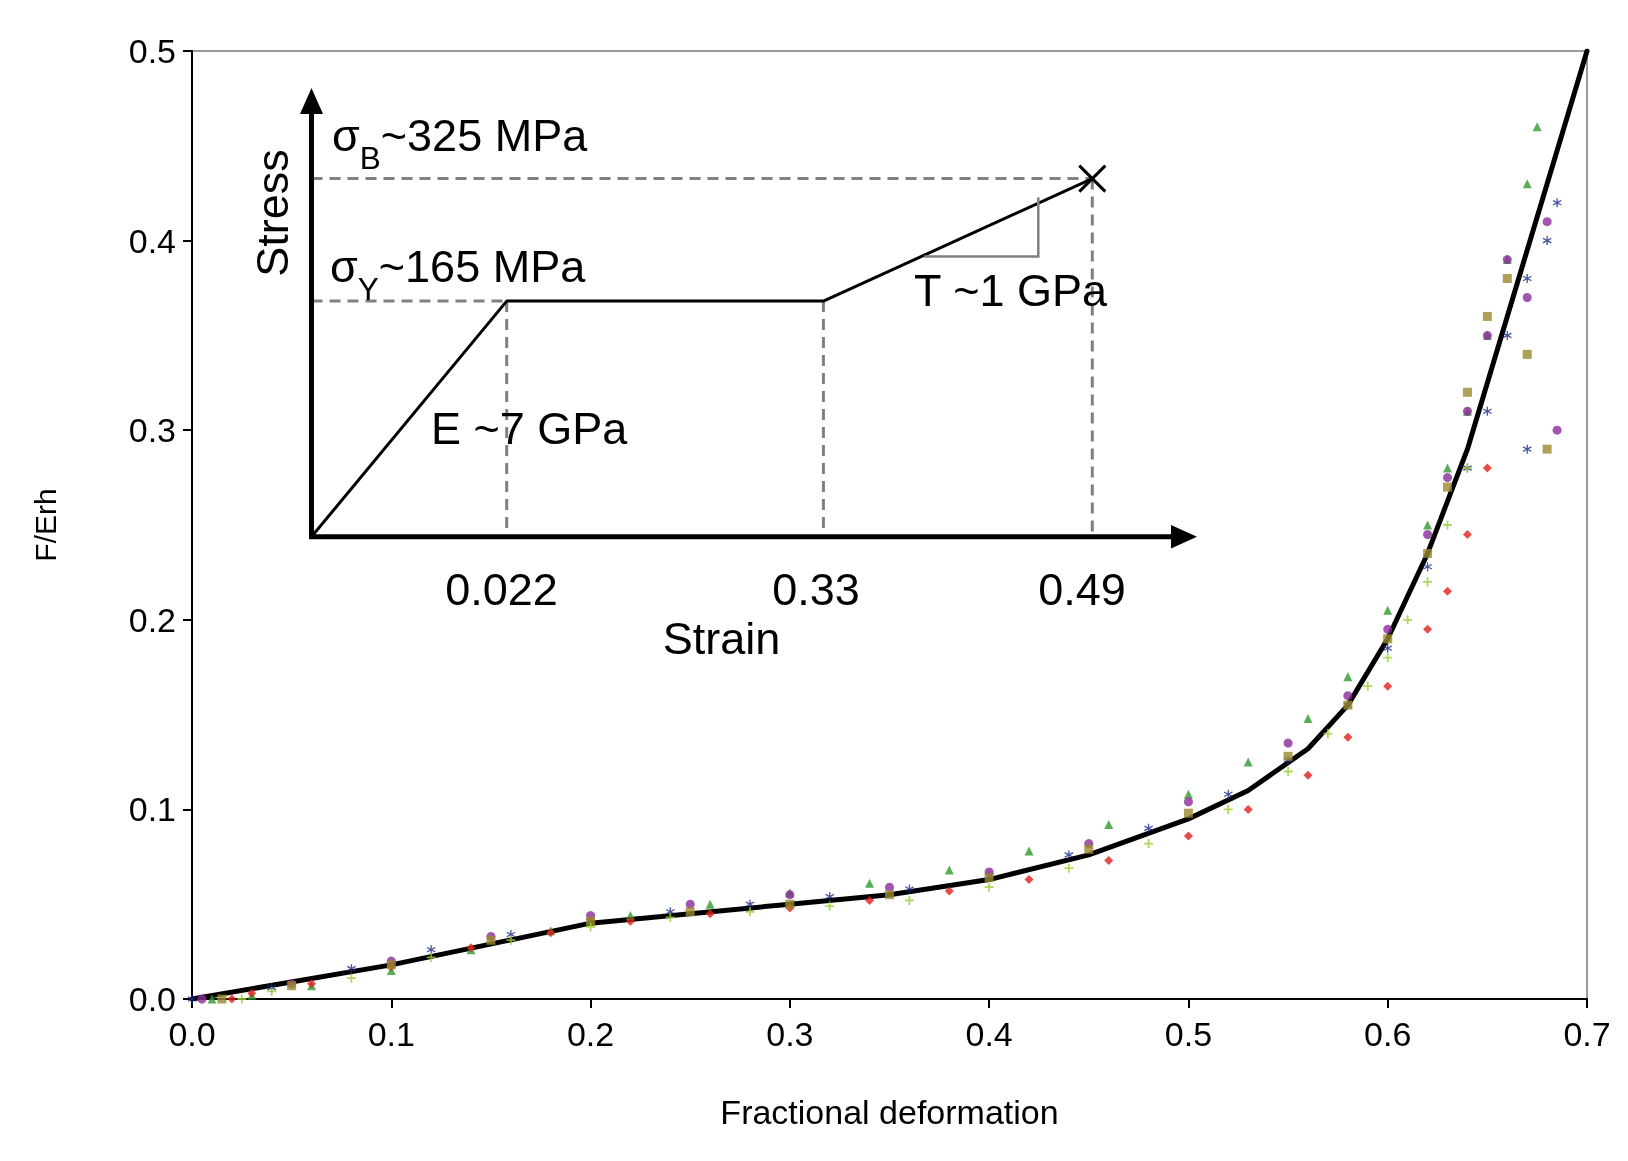  Describe the element at coordinates (458, 274) in the screenshot. I see `annotation: σ$_{Y}$~165 MPa` at that location.